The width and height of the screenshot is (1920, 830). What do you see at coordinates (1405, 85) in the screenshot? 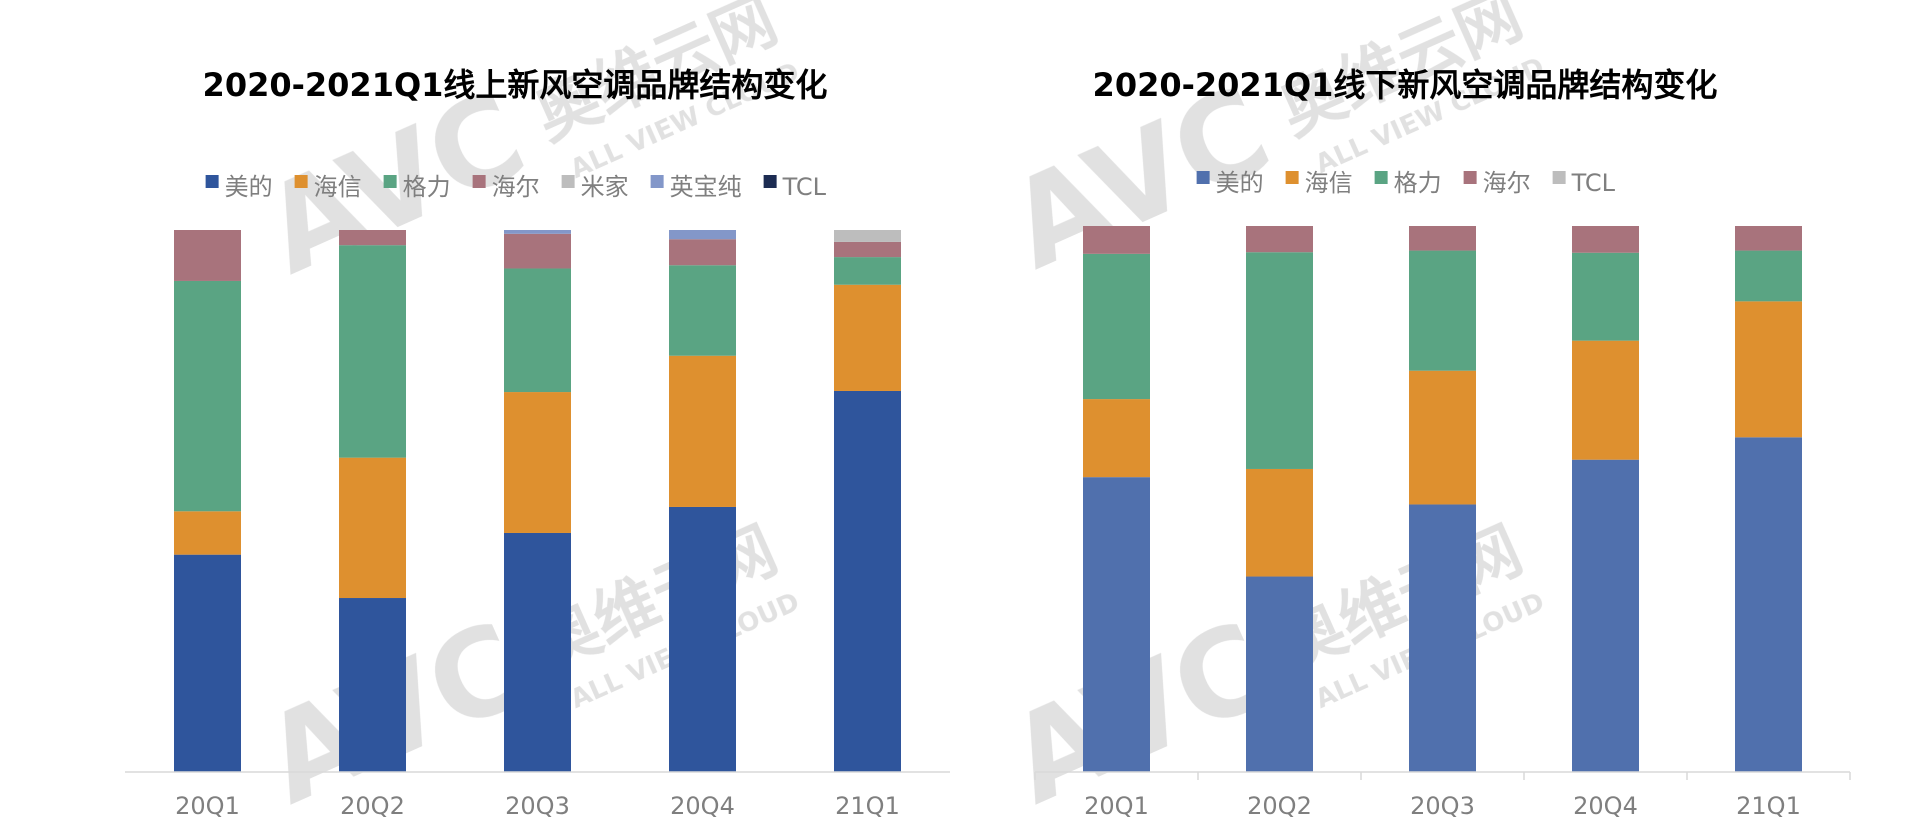
I see `chart-title: 2020-2021Q1线下新风空调品牌结构变化` at bounding box center [1405, 85].